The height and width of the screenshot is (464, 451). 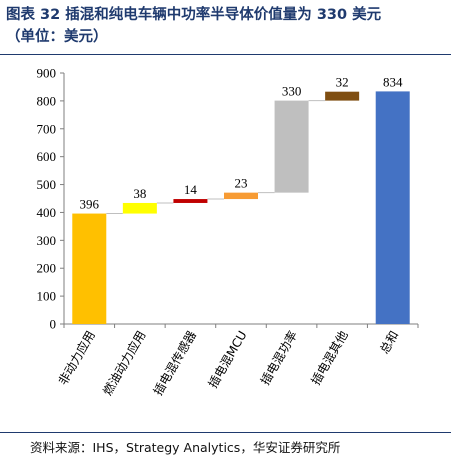 I want to click on data-label: 396, so click(x=90, y=204).